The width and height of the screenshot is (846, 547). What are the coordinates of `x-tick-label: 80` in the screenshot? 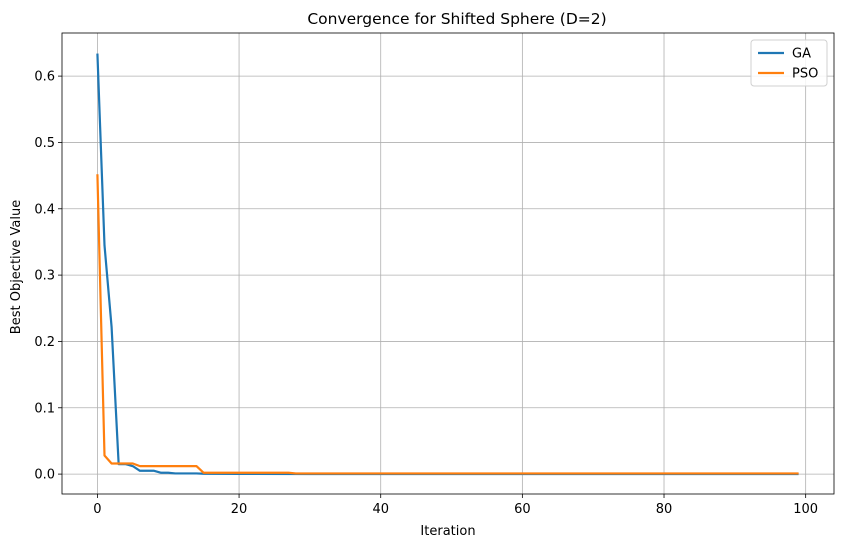 It's located at (664, 509).